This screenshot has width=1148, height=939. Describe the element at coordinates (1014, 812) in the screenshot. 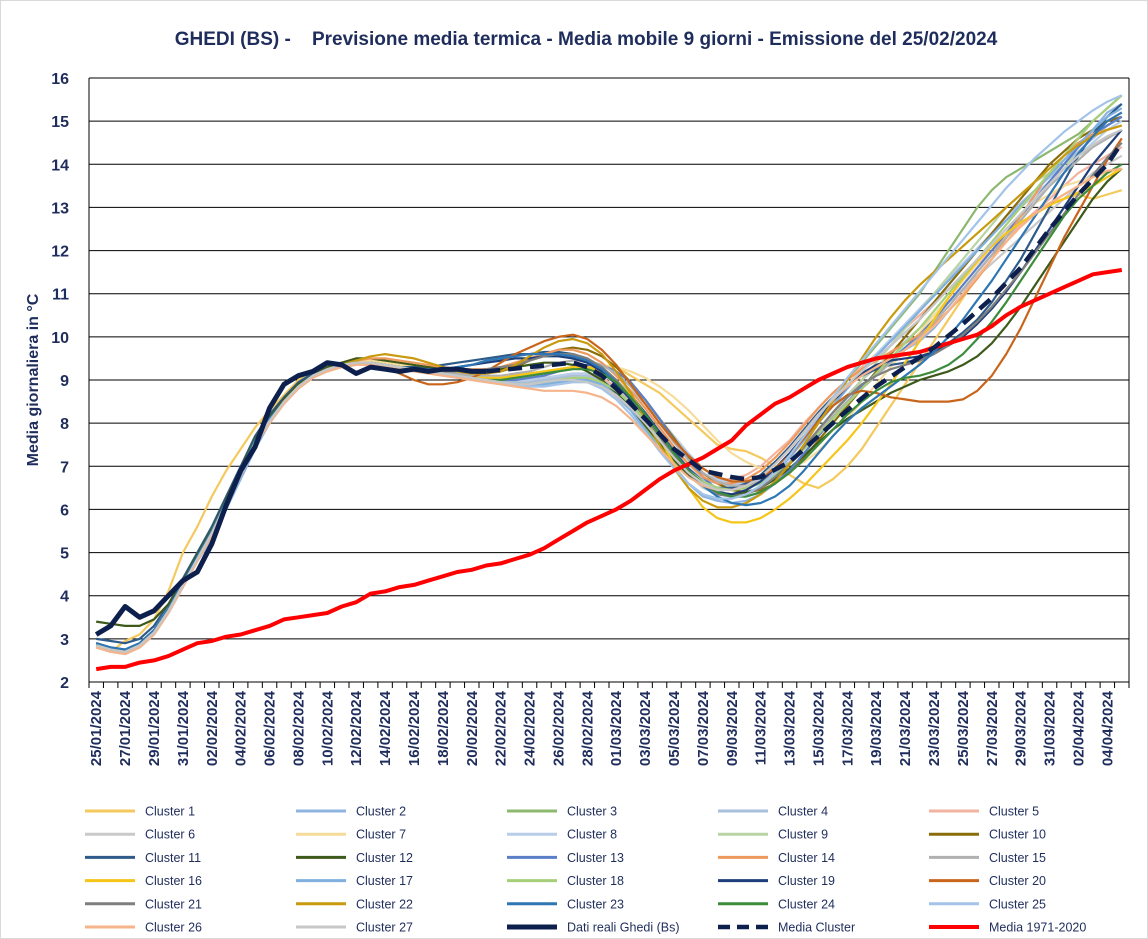

I see `legend-label: Cluster 5` at that location.